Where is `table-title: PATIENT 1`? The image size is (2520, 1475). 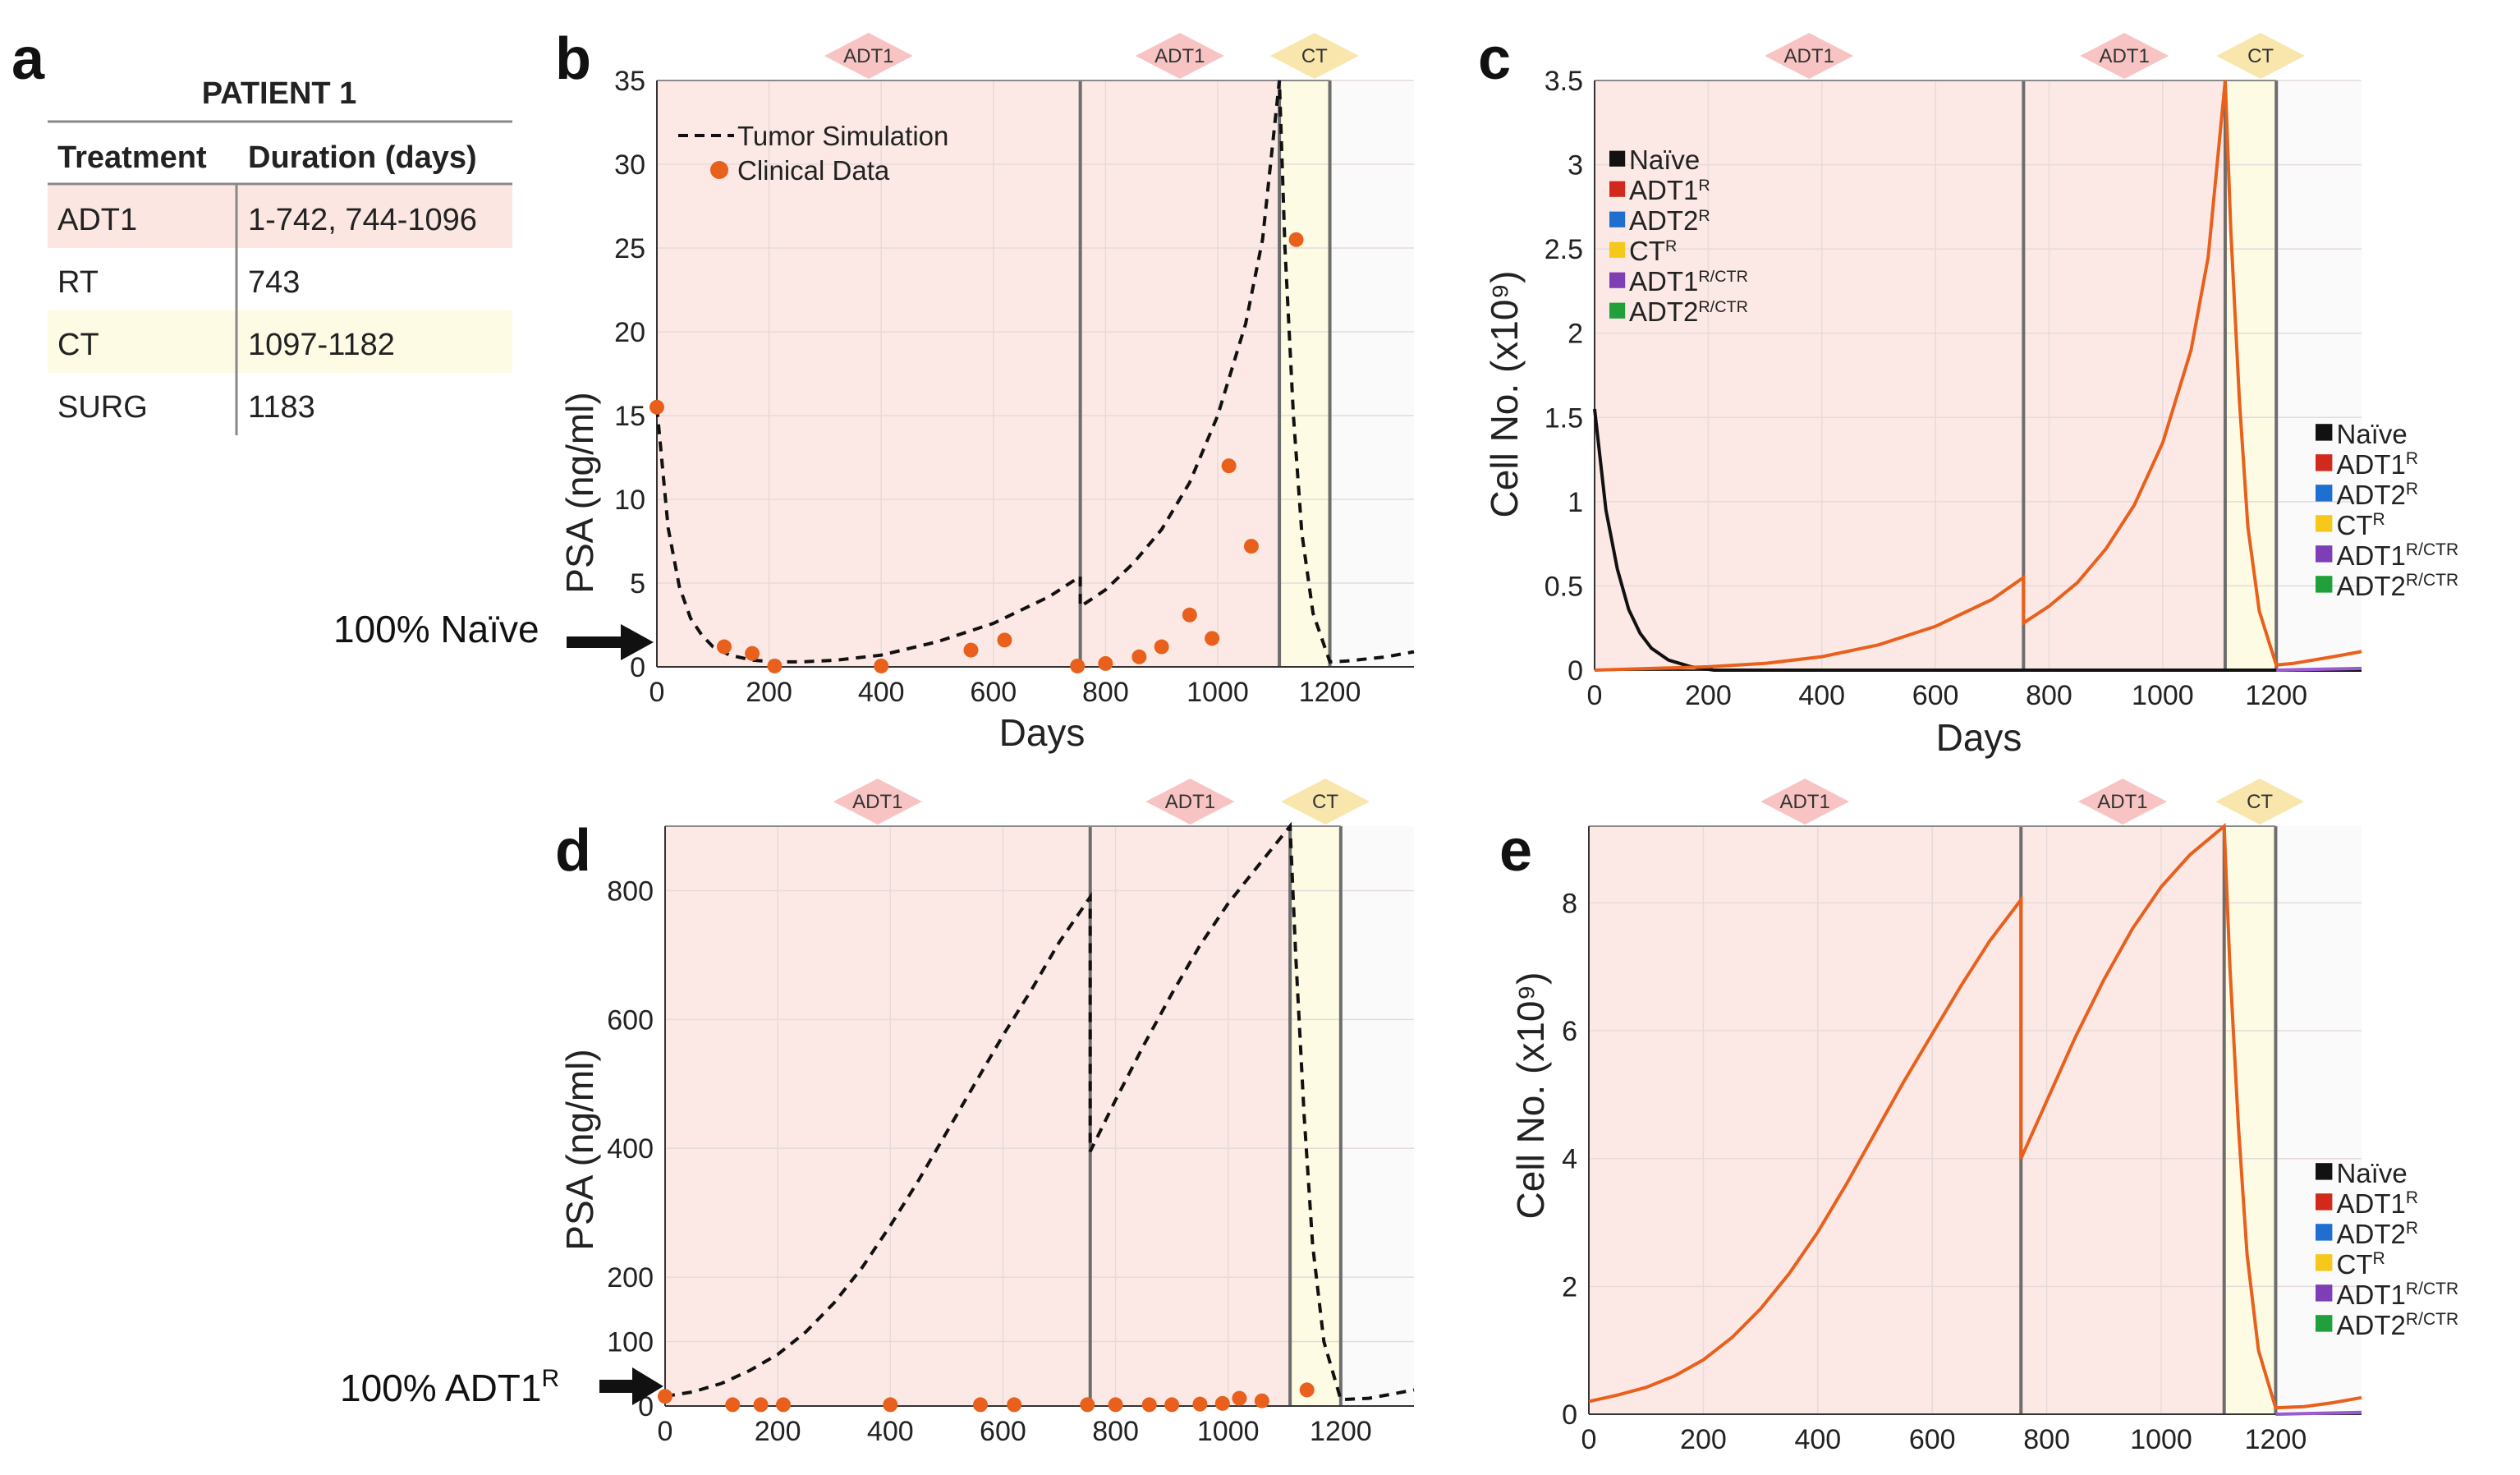
table-title: PATIENT 1 is located at coordinates (279, 93).